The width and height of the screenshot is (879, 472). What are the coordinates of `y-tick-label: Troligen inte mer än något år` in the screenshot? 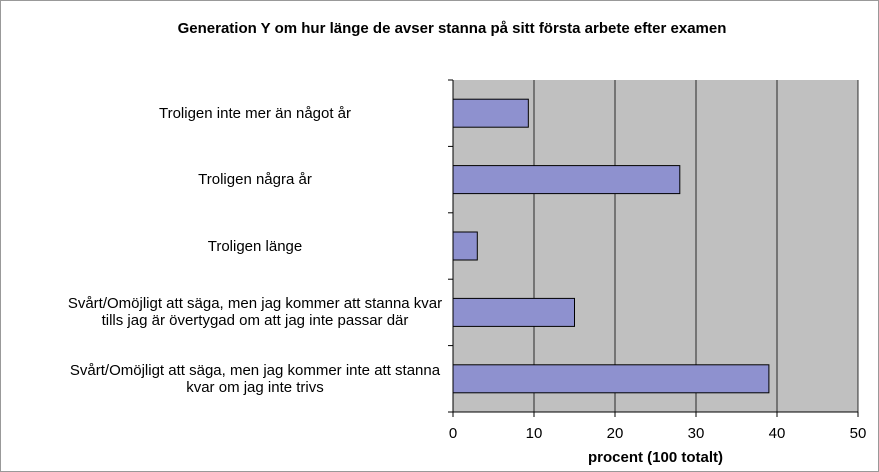 It's located at (255, 113).